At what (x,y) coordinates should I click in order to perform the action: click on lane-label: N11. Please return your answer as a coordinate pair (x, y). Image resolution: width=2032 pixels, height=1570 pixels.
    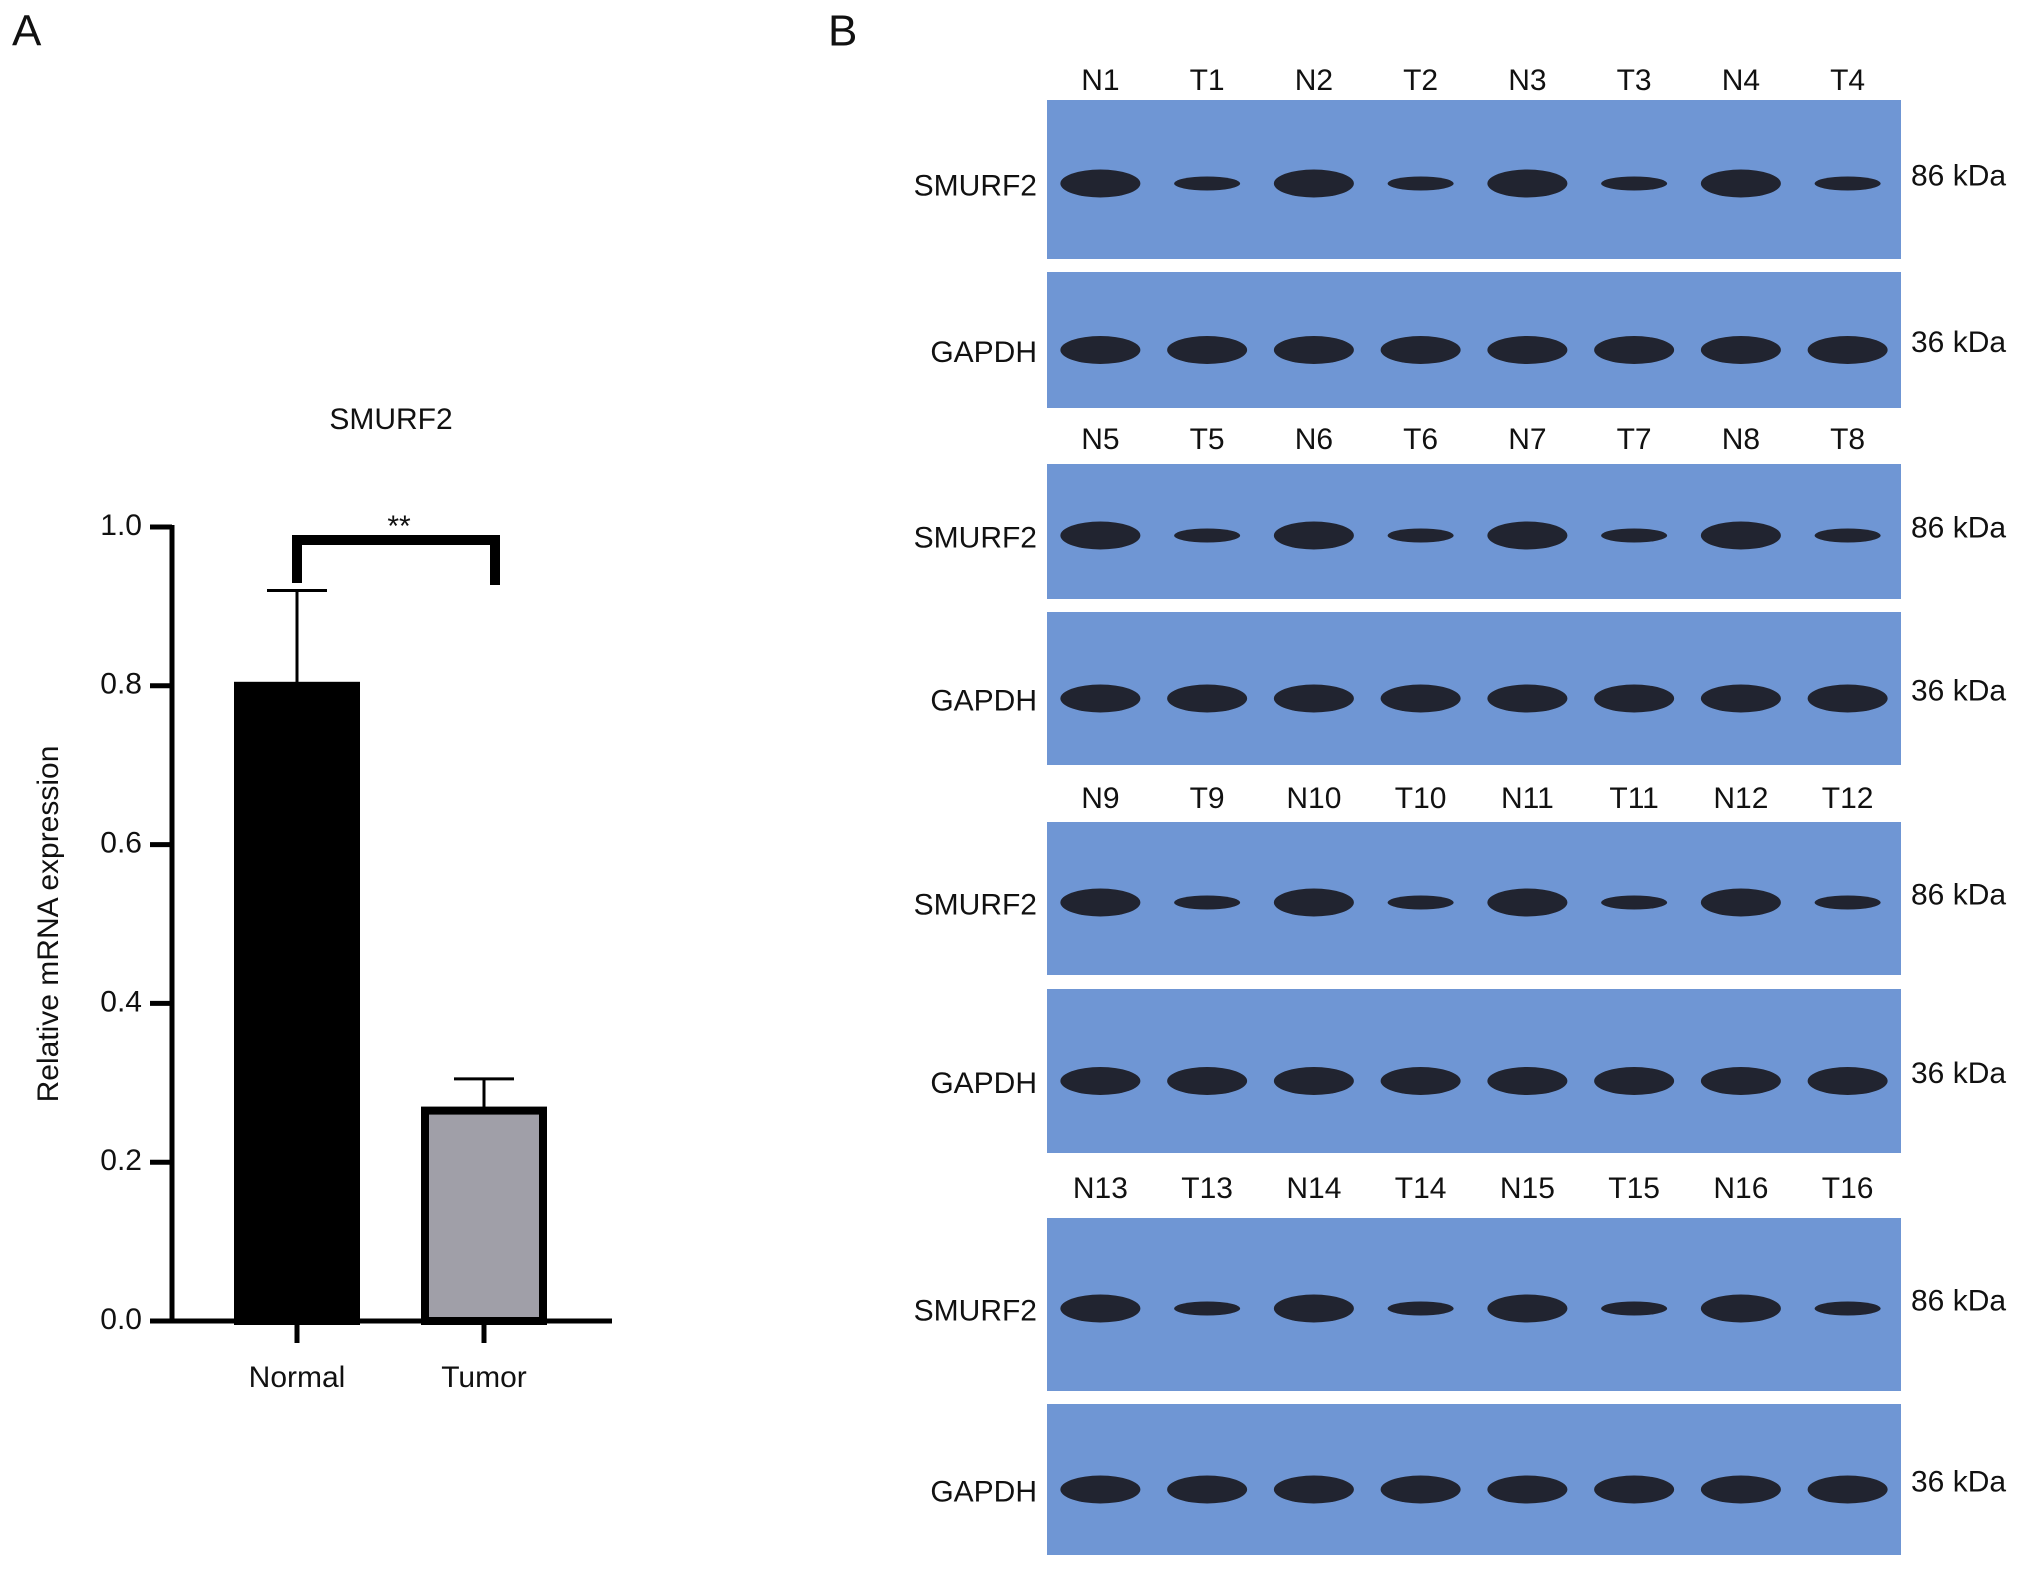
    Looking at the image, I should click on (1527, 798).